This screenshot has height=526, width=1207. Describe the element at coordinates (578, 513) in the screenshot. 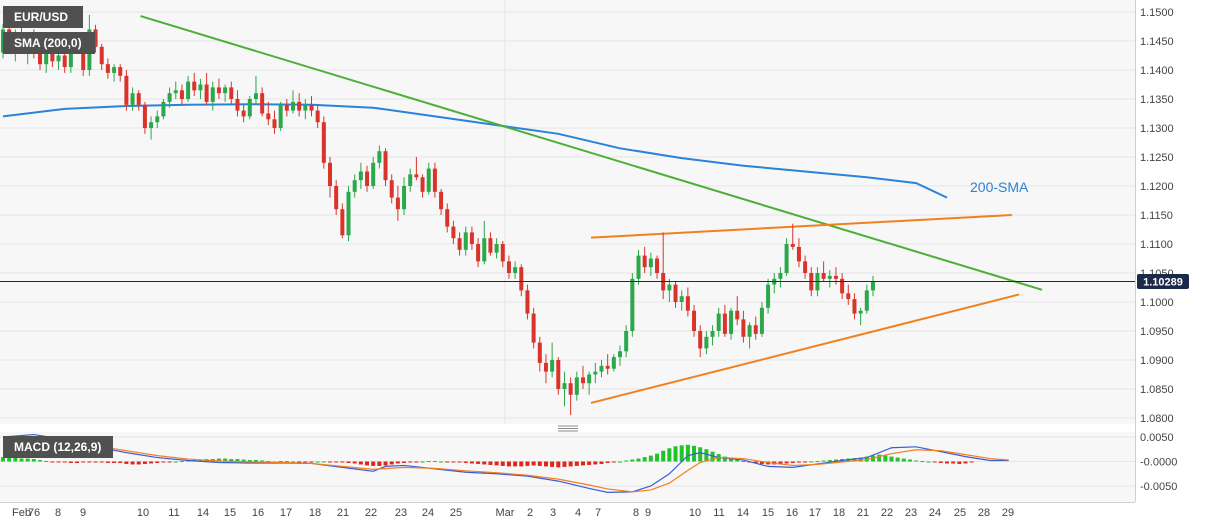

I see `x-tick-label: 4` at that location.